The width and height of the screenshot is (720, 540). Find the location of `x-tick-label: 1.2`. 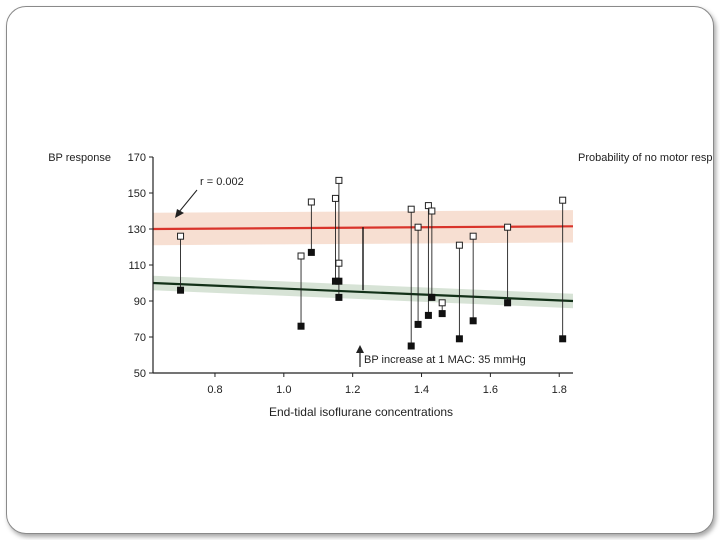

x-tick-label: 1.2 is located at coordinates (352, 390).